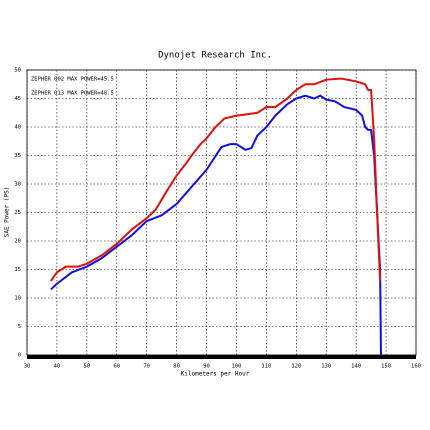 The height and width of the screenshot is (430, 430). I want to click on x-tick-label: 140, so click(356, 367).